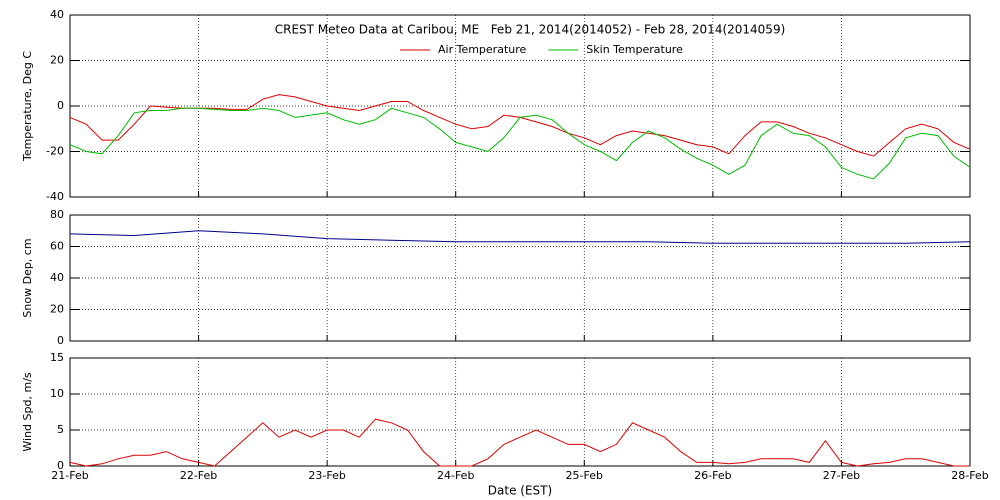 This screenshot has height=500, width=1000. What do you see at coordinates (57, 214) in the screenshot?
I see `y-tick-label: 80` at bounding box center [57, 214].